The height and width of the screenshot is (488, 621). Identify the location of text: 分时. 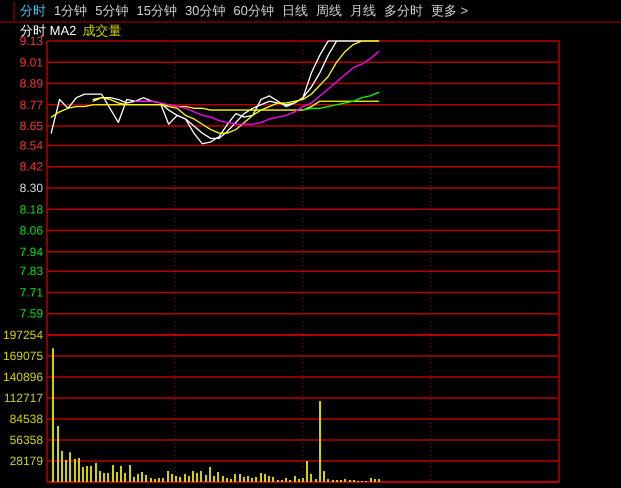
(33, 10).